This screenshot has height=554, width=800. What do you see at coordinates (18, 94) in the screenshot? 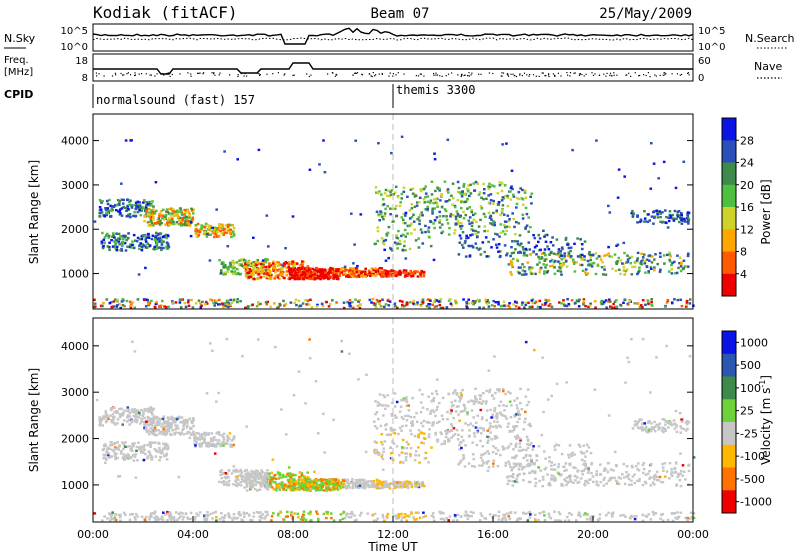
I see `cpid-label: CPID` at bounding box center [18, 94].